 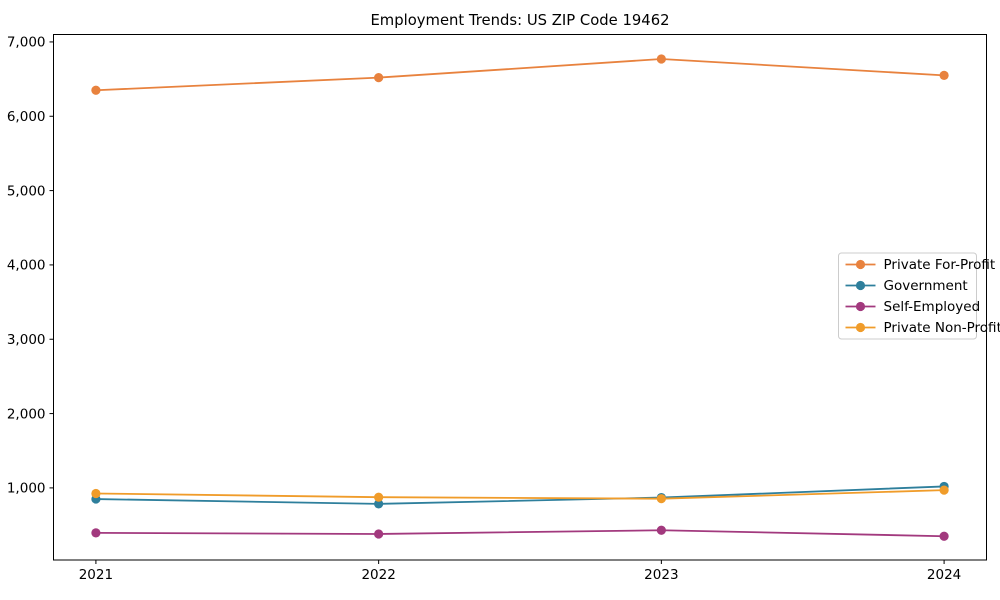 I want to click on legend-label-private-for-profit: Private For-Profit, so click(x=940, y=265).